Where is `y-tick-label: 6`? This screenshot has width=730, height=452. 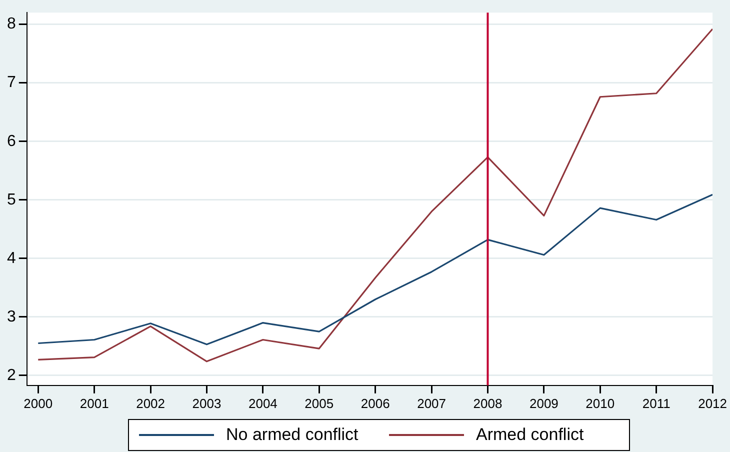 y-tick-label: 6 is located at coordinates (11, 141).